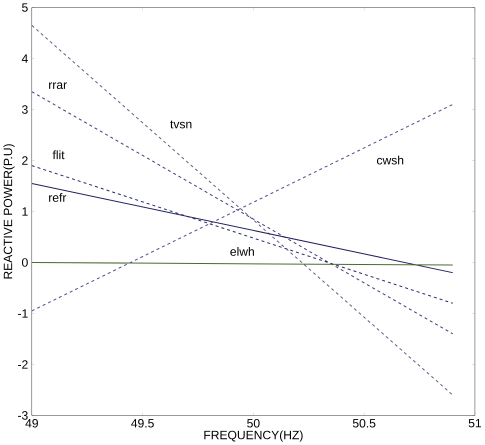 The width and height of the screenshot is (485, 445). Describe the element at coordinates (142, 423) in the screenshot. I see `x-tick-label: 49.5` at that location.